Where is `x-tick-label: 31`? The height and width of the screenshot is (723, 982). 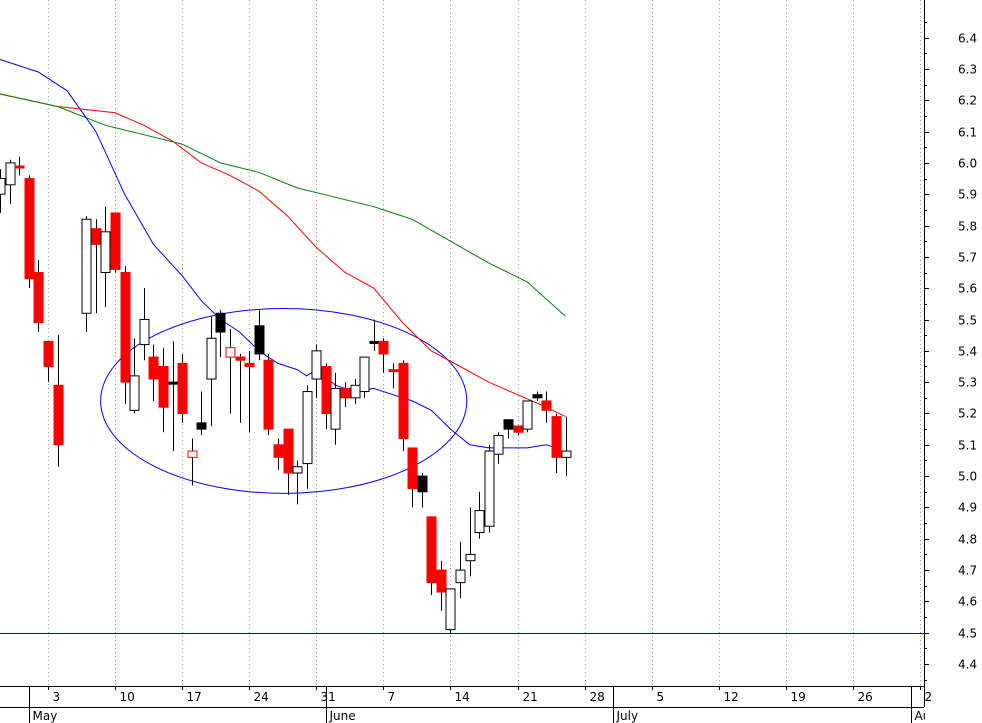
x-tick-label: 31 is located at coordinates (328, 697).